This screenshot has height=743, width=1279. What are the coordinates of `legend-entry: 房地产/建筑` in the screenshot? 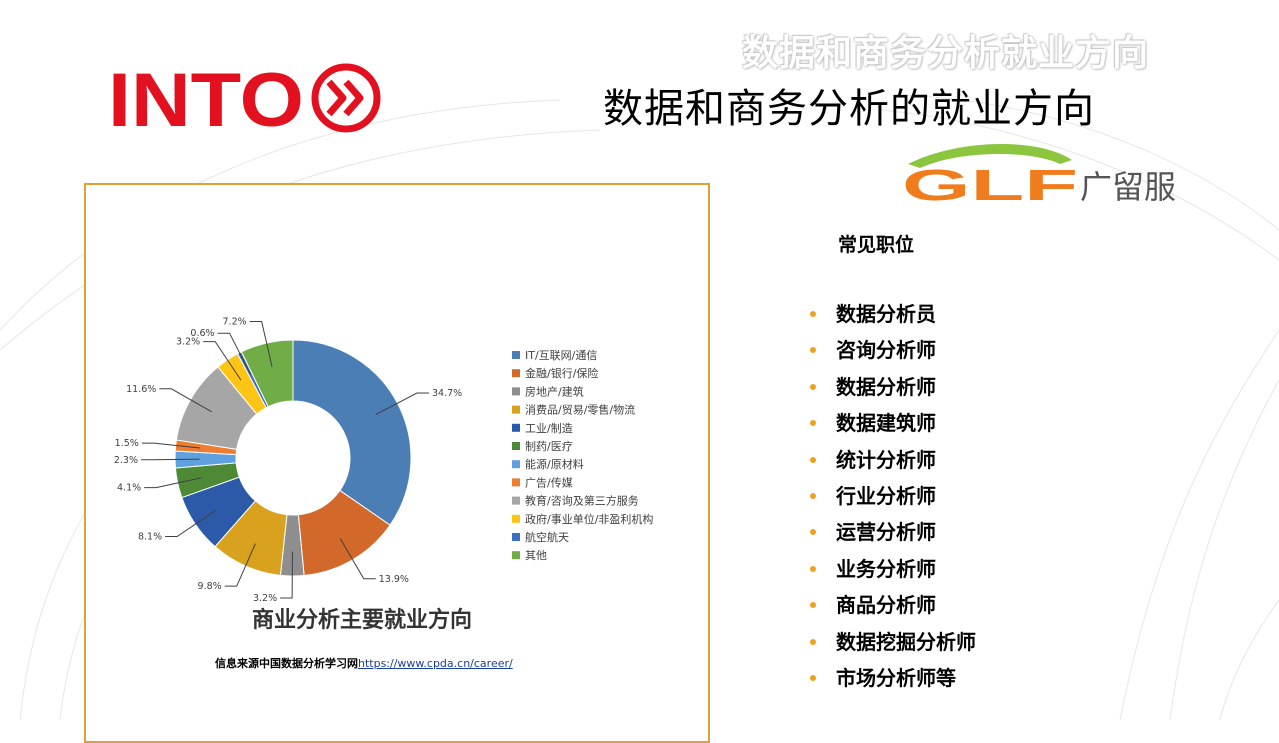 It's located at (554, 391).